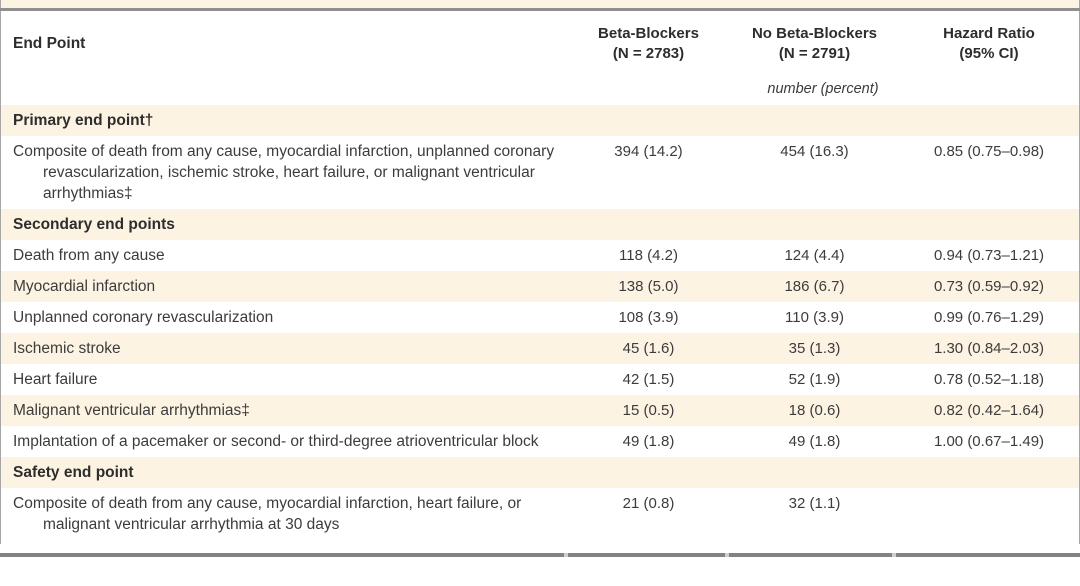 This screenshot has width=1080, height=586. What do you see at coordinates (67, 348) in the screenshot?
I see `endpoint-cell: Ischemic stroke` at bounding box center [67, 348].